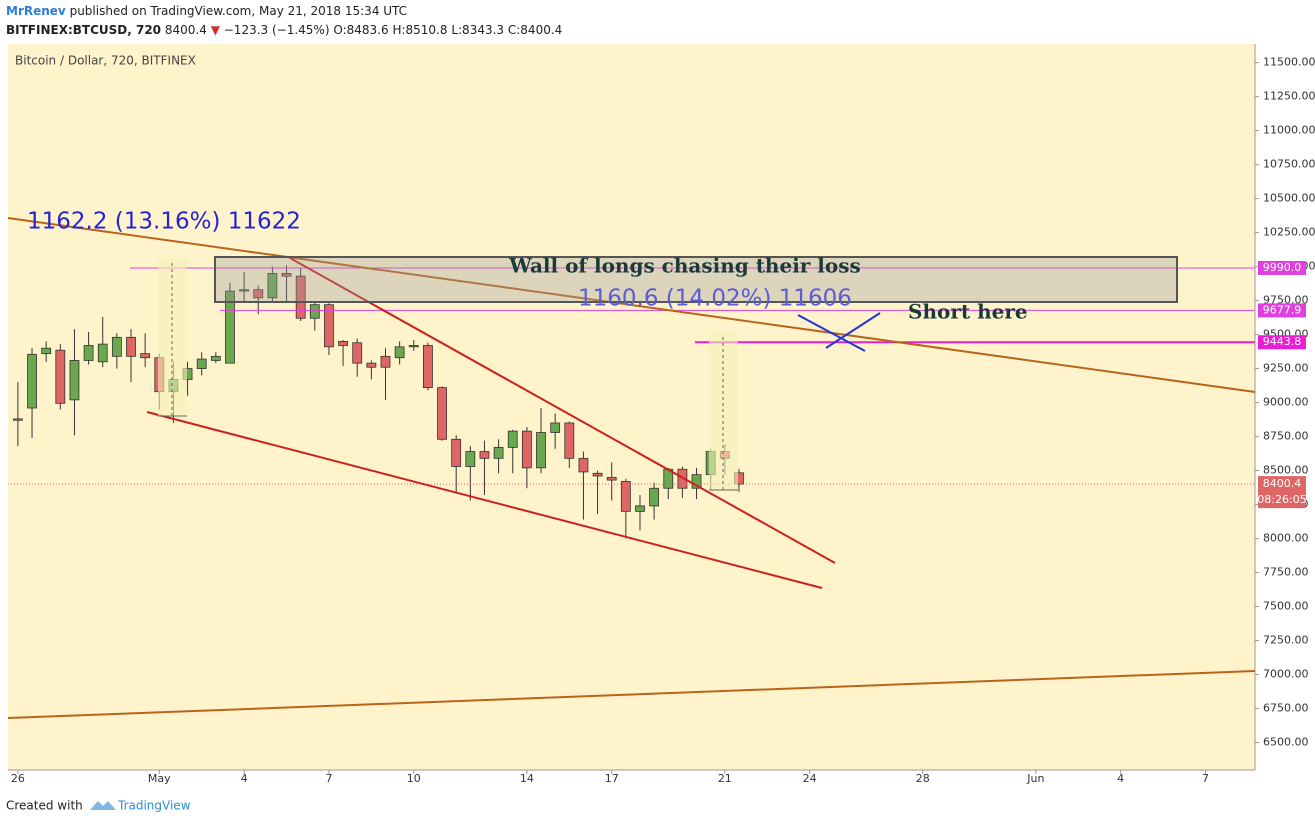  What do you see at coordinates (1286, 436) in the screenshot?
I see `y-tick-label: 8750.00` at bounding box center [1286, 436].